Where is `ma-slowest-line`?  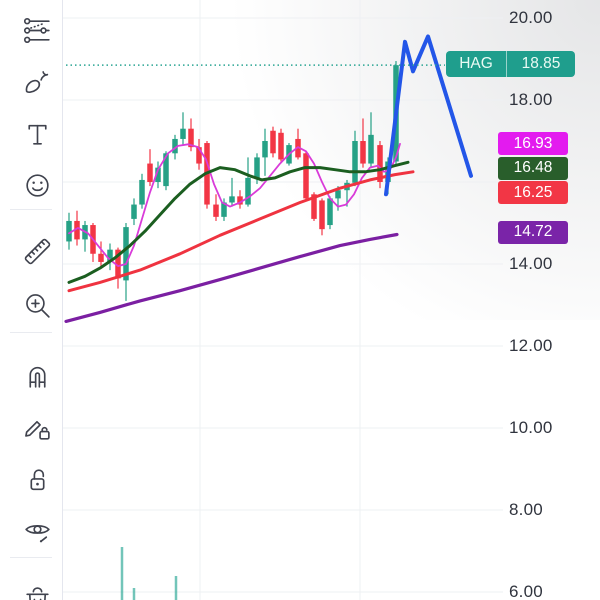 ma-slowest-line is located at coordinates (231, 277).